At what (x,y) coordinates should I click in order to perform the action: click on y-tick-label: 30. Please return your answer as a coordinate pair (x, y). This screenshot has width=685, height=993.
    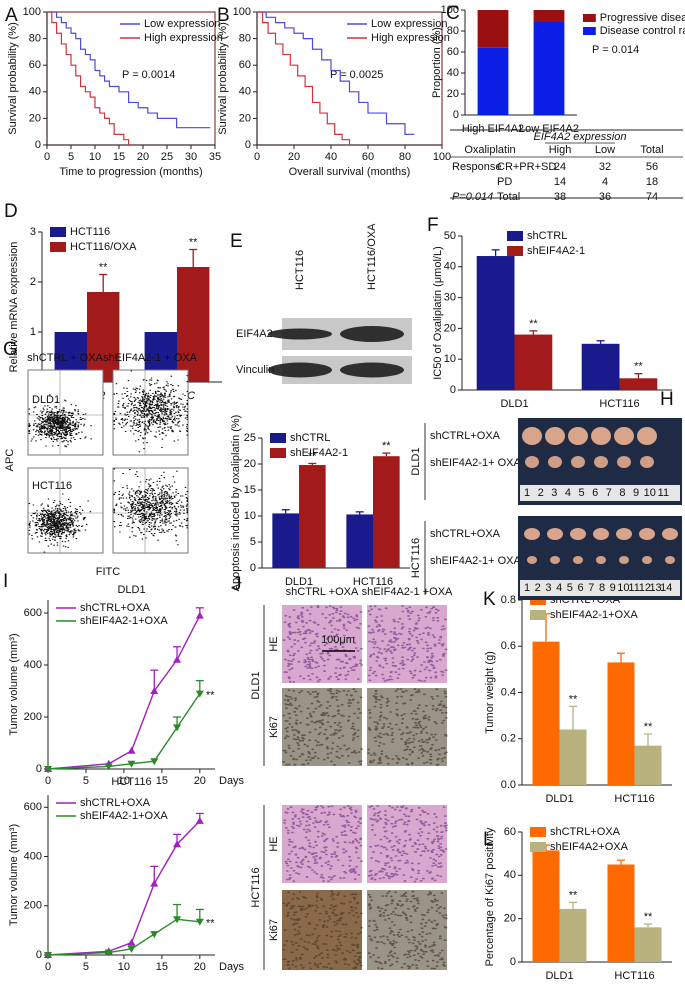
    Looking at the image, I should click on (450, 298).